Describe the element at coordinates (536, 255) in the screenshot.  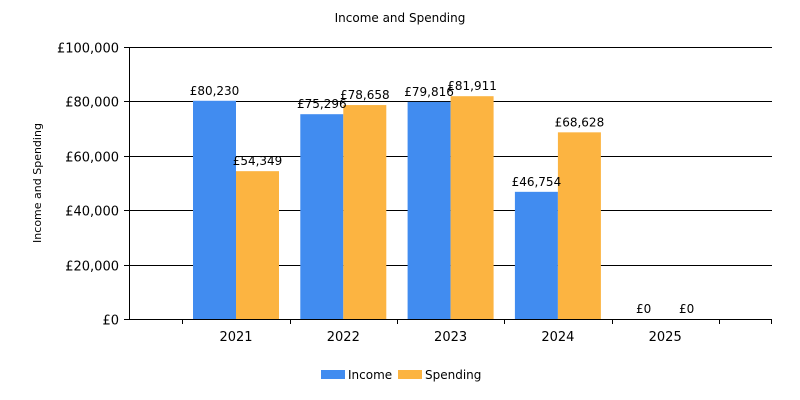
I see `bar-income-2024` at that location.